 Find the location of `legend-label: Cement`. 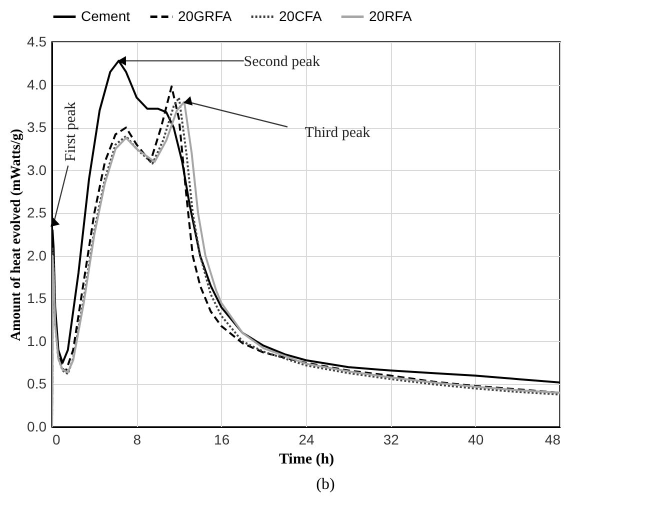

legend-label: Cement is located at coordinates (105, 16).